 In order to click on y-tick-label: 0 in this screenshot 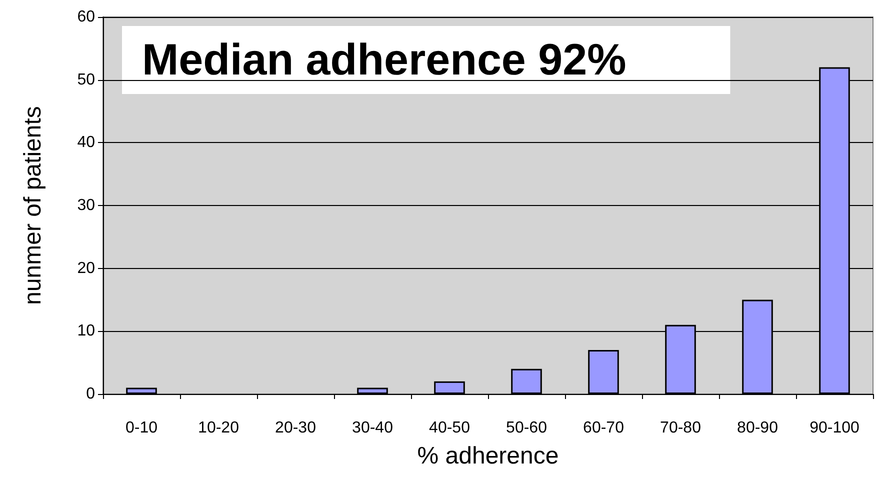, I will do `click(91, 394)`.